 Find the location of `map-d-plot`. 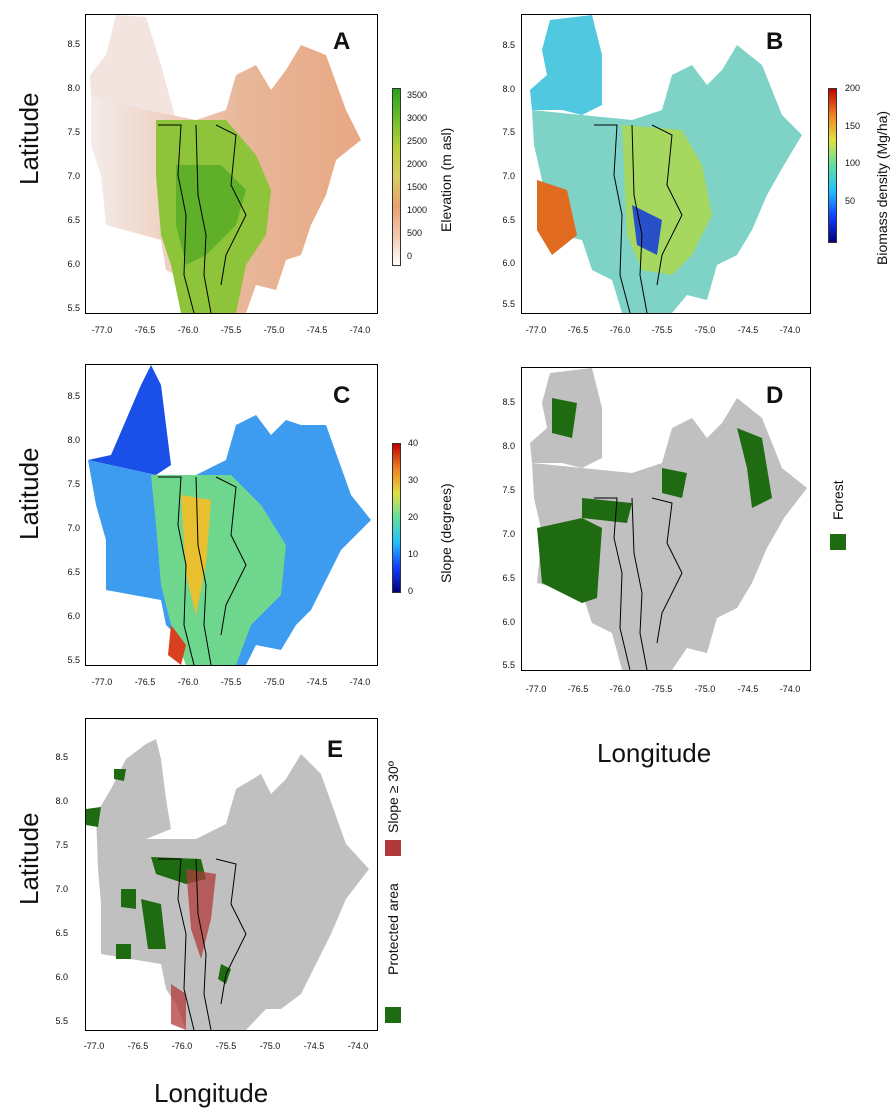

map-d-plot is located at coordinates (666, 519).